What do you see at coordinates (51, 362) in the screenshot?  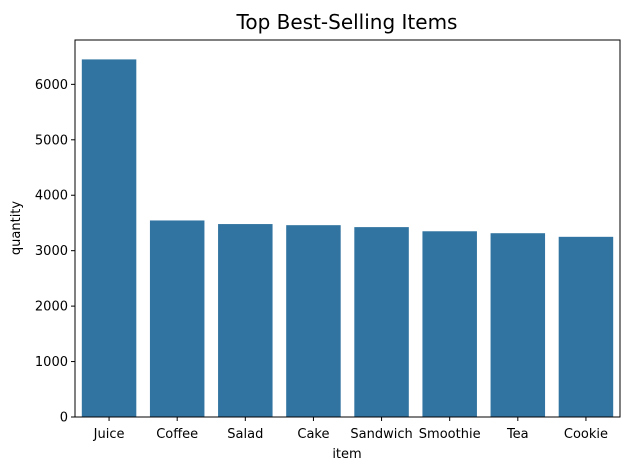 I see `y-tick-label: 1000` at bounding box center [51, 362].